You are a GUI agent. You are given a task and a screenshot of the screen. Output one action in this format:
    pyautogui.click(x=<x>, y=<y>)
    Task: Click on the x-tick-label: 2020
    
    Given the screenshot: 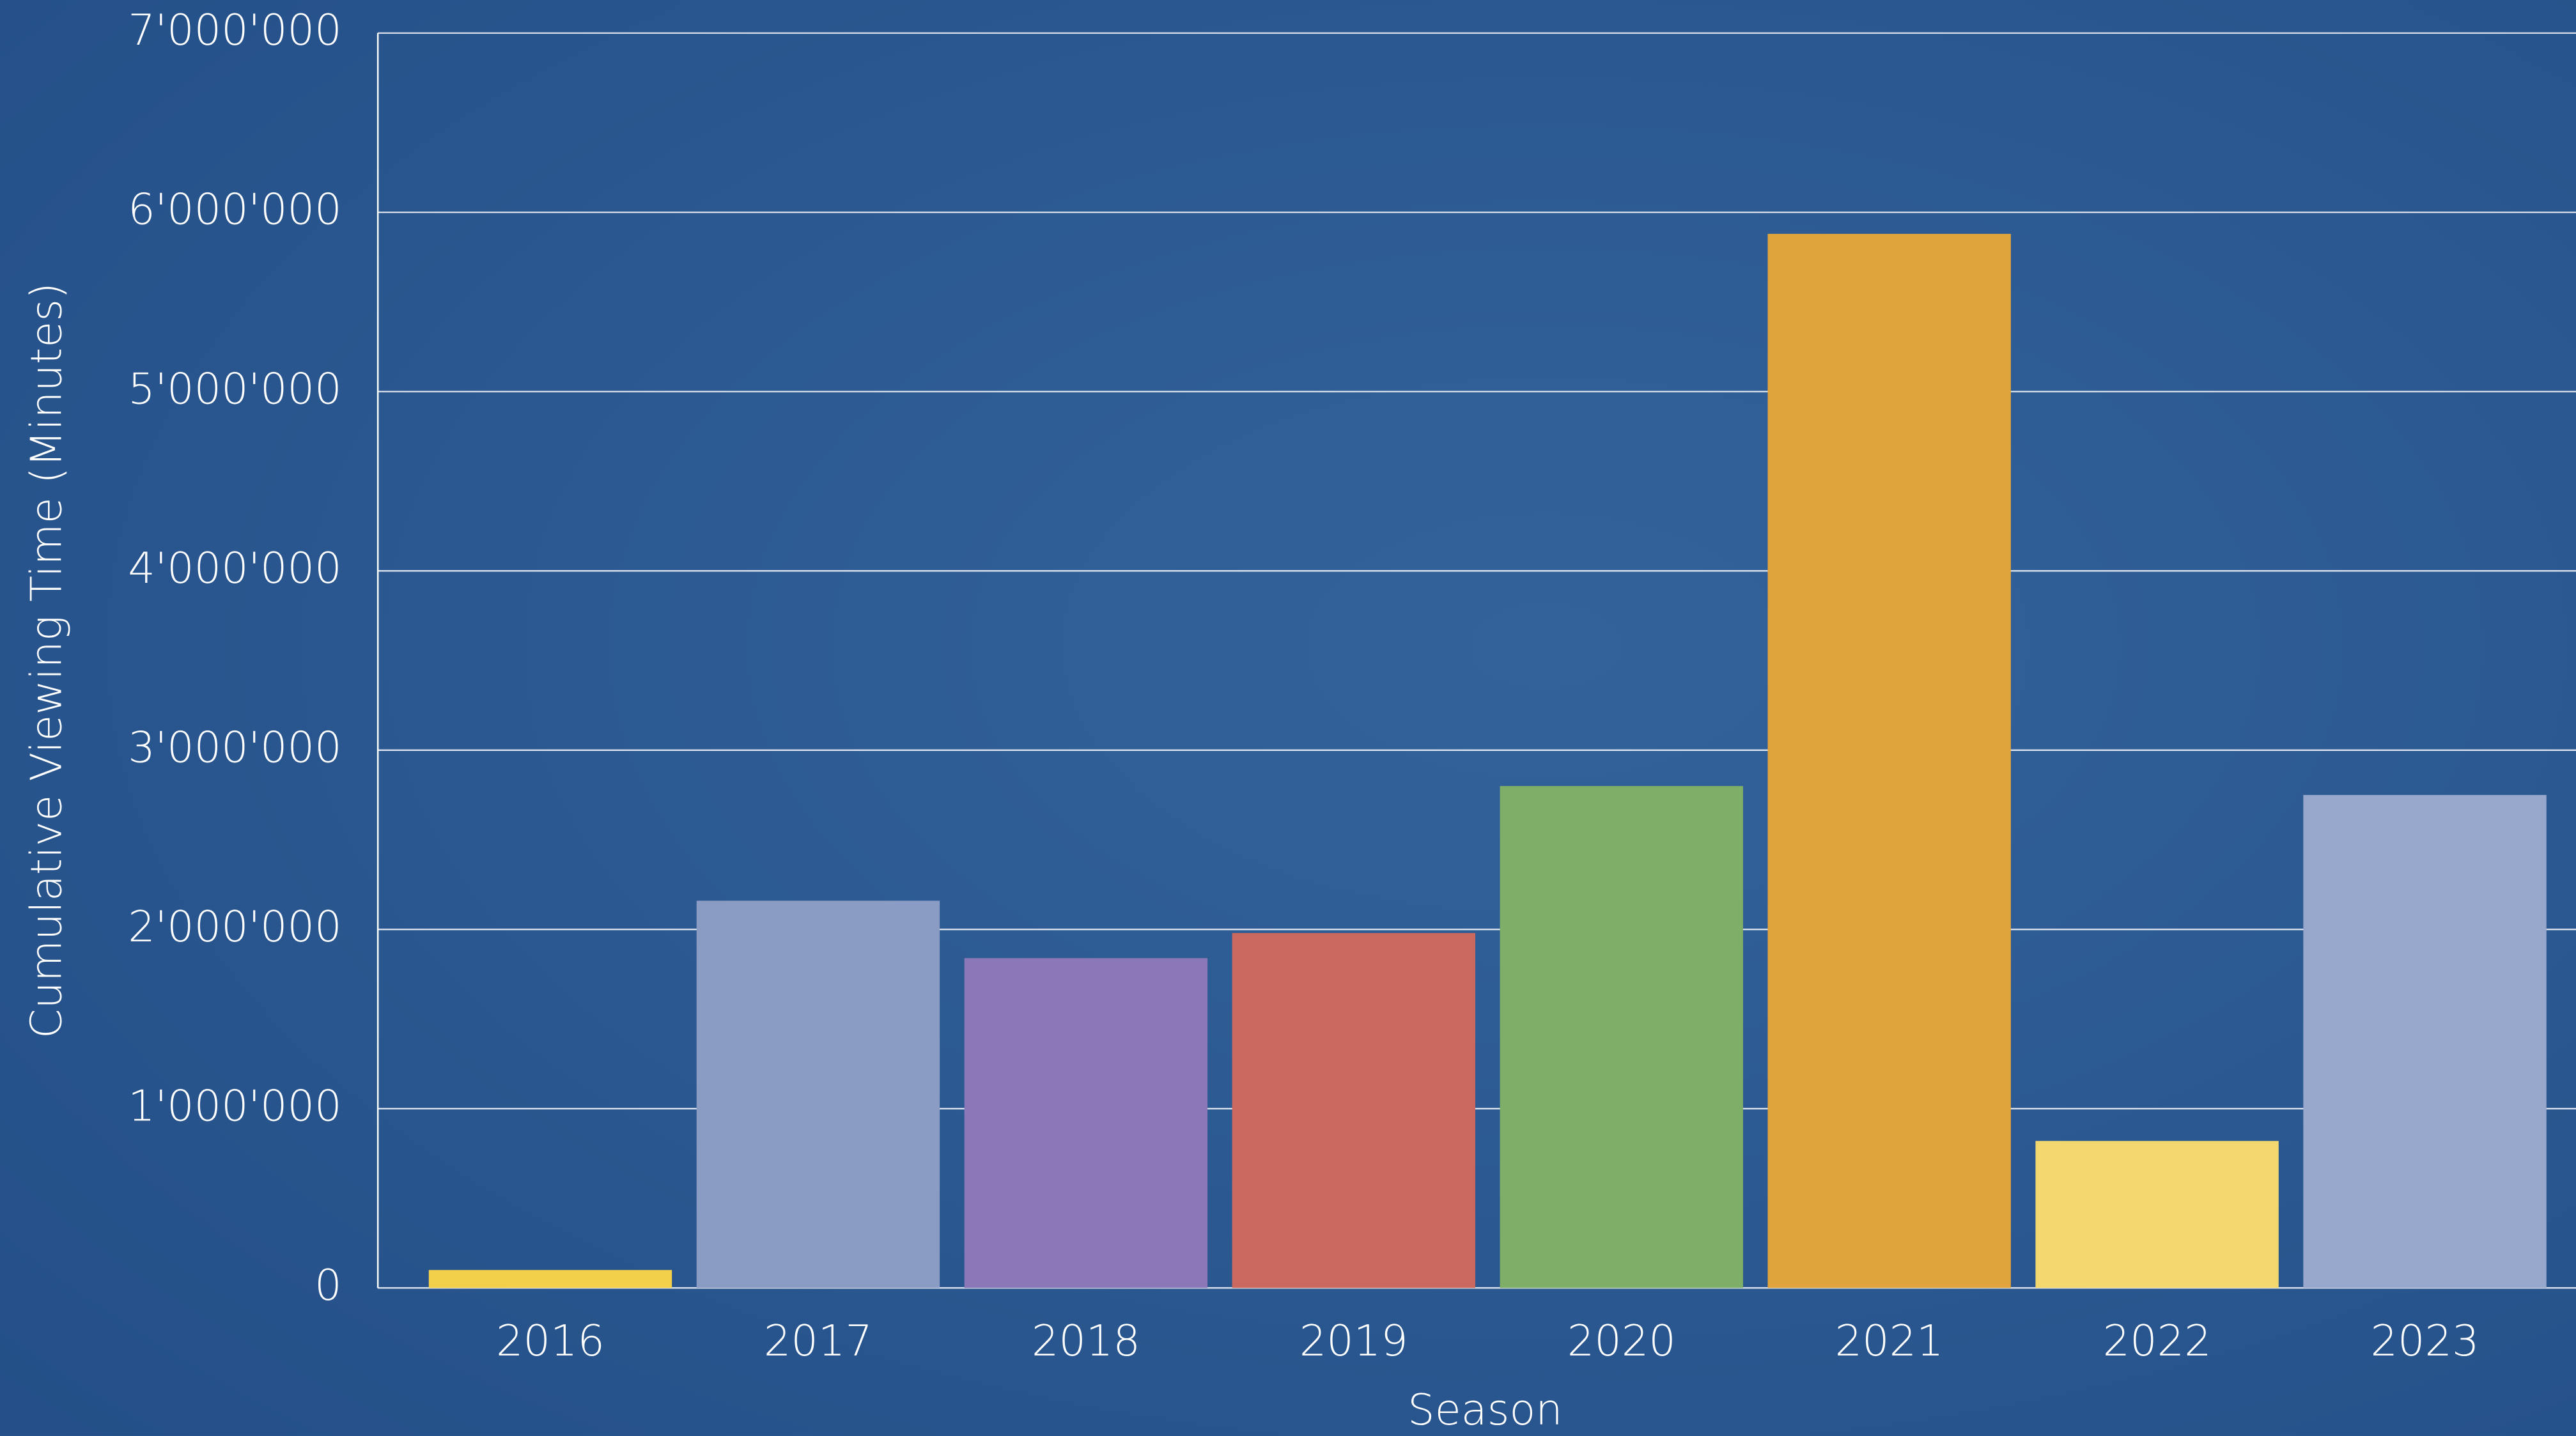 What is the action you would take?
    pyautogui.click(x=1621, y=1341)
    